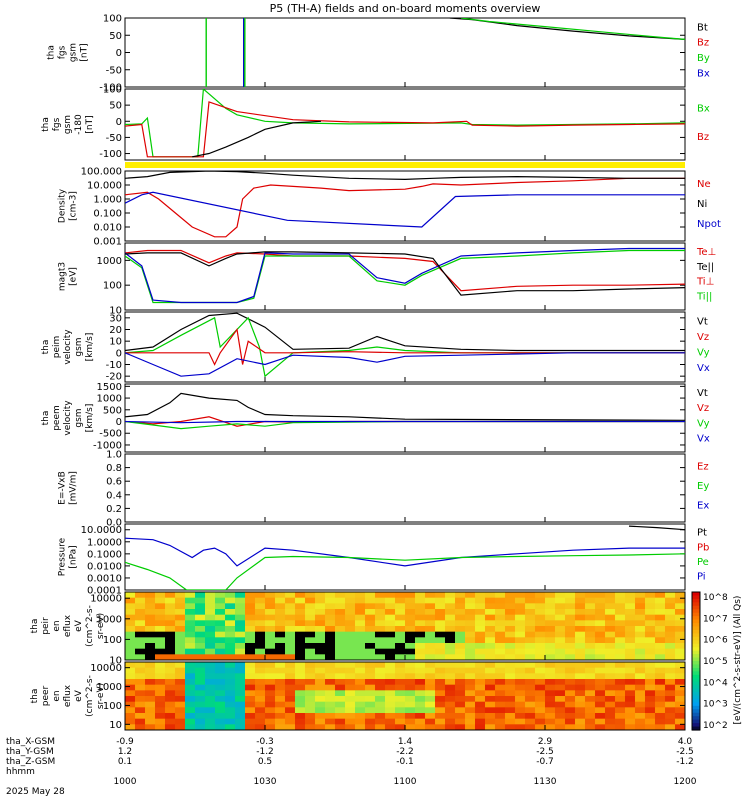 The image size is (750, 800). What do you see at coordinates (405, 346) in the screenshot?
I see `series-line-Vz` at bounding box center [405, 346].